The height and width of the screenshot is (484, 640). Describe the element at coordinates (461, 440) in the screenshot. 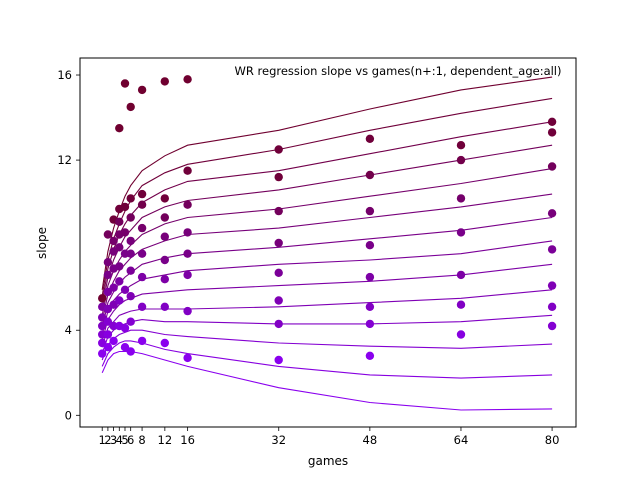

I see `x-tick-label: 64` at that location.